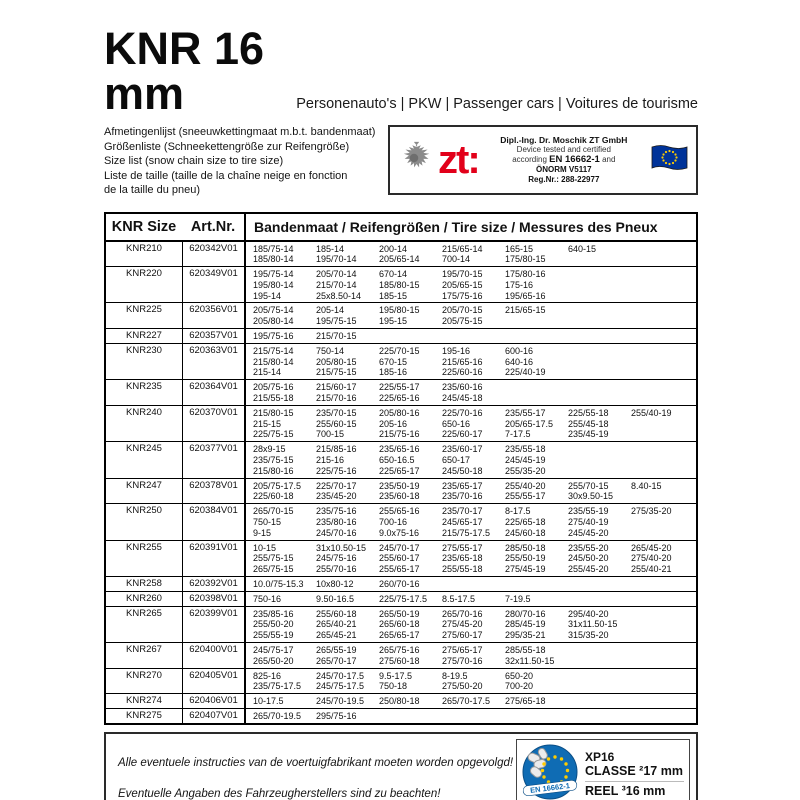  What do you see at coordinates (213, 392) in the screenshot?
I see `art-nr-cell: 620364V01` at bounding box center [213, 392].